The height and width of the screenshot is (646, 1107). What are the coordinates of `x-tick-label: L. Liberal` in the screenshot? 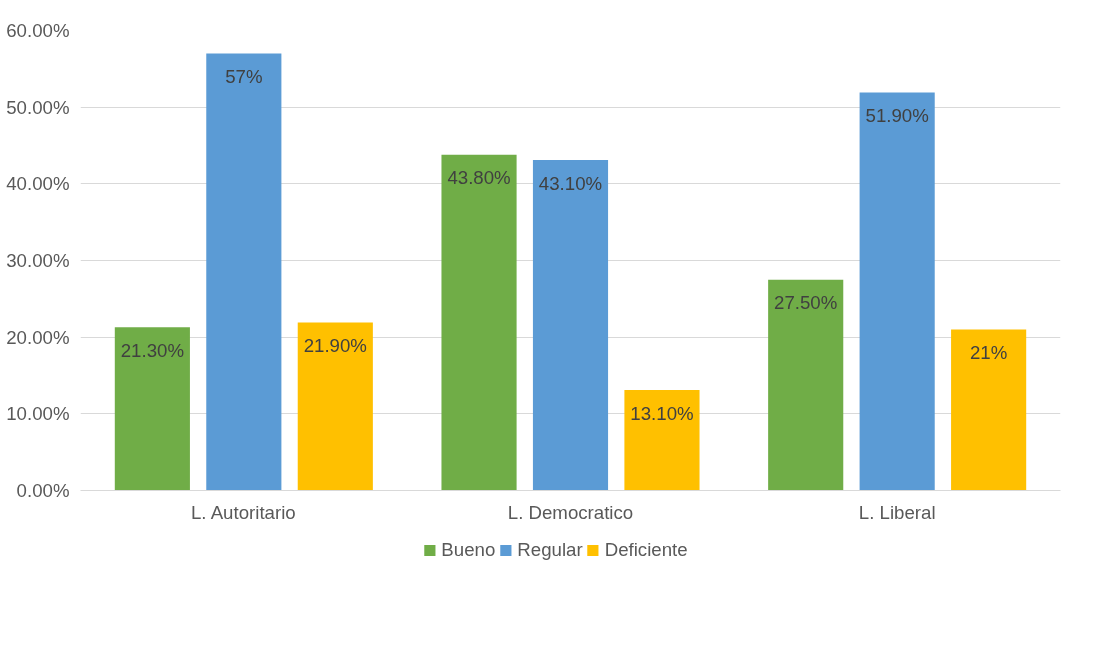 It's located at (897, 512).